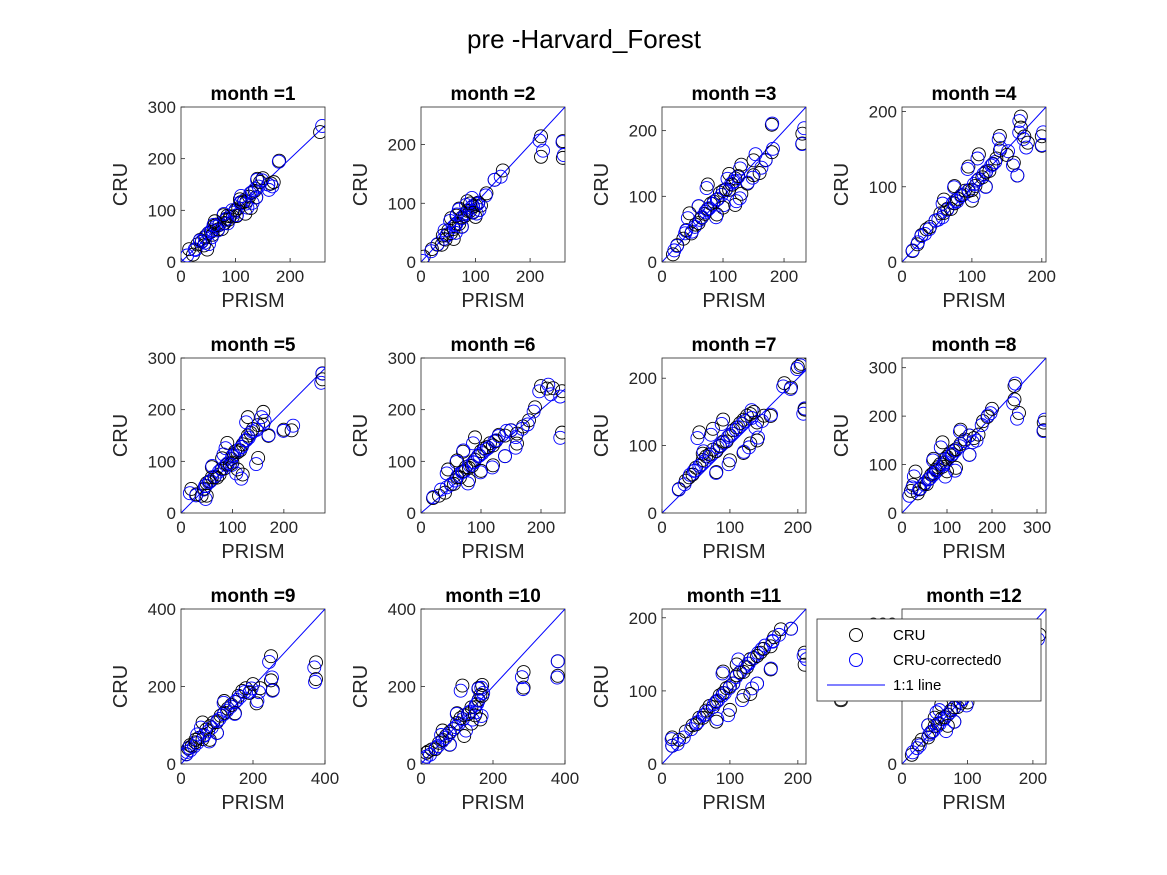  I want to click on y-tick-label: 100, so click(402, 203).